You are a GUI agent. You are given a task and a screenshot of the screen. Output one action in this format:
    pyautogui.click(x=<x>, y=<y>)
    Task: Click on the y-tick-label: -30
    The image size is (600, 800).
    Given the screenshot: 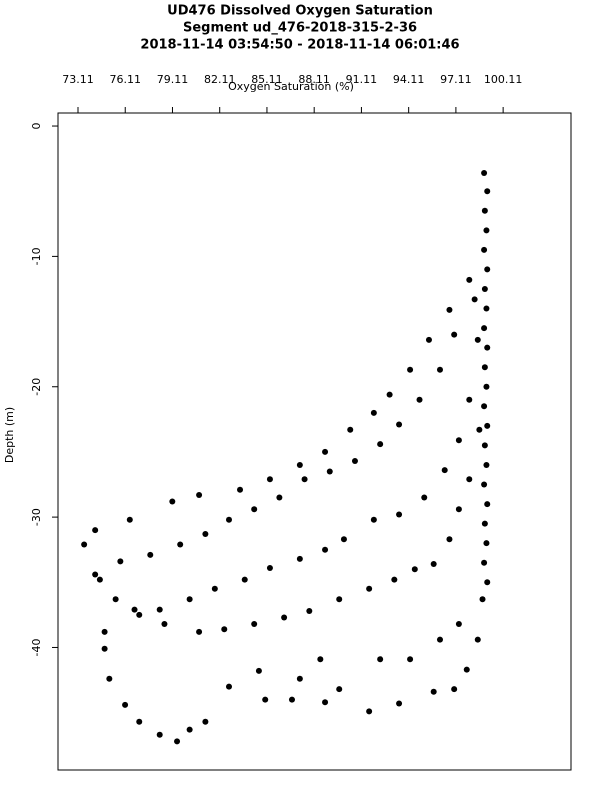 What is the action you would take?
    pyautogui.click(x=36, y=517)
    